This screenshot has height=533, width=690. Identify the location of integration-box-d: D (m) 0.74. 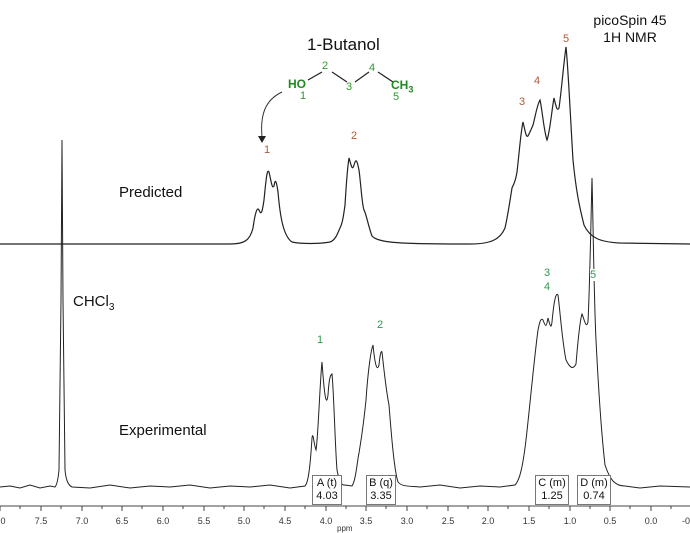
(594, 490).